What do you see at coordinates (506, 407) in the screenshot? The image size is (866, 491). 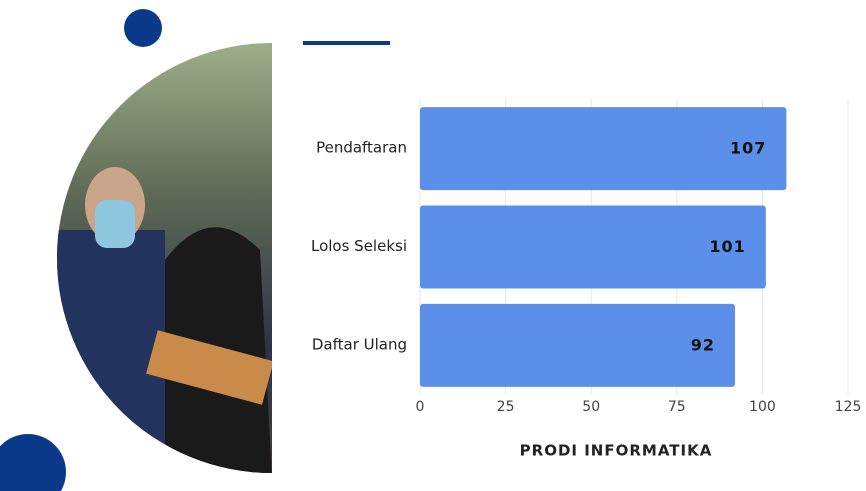 I see `x-tick-label: 25` at bounding box center [506, 407].